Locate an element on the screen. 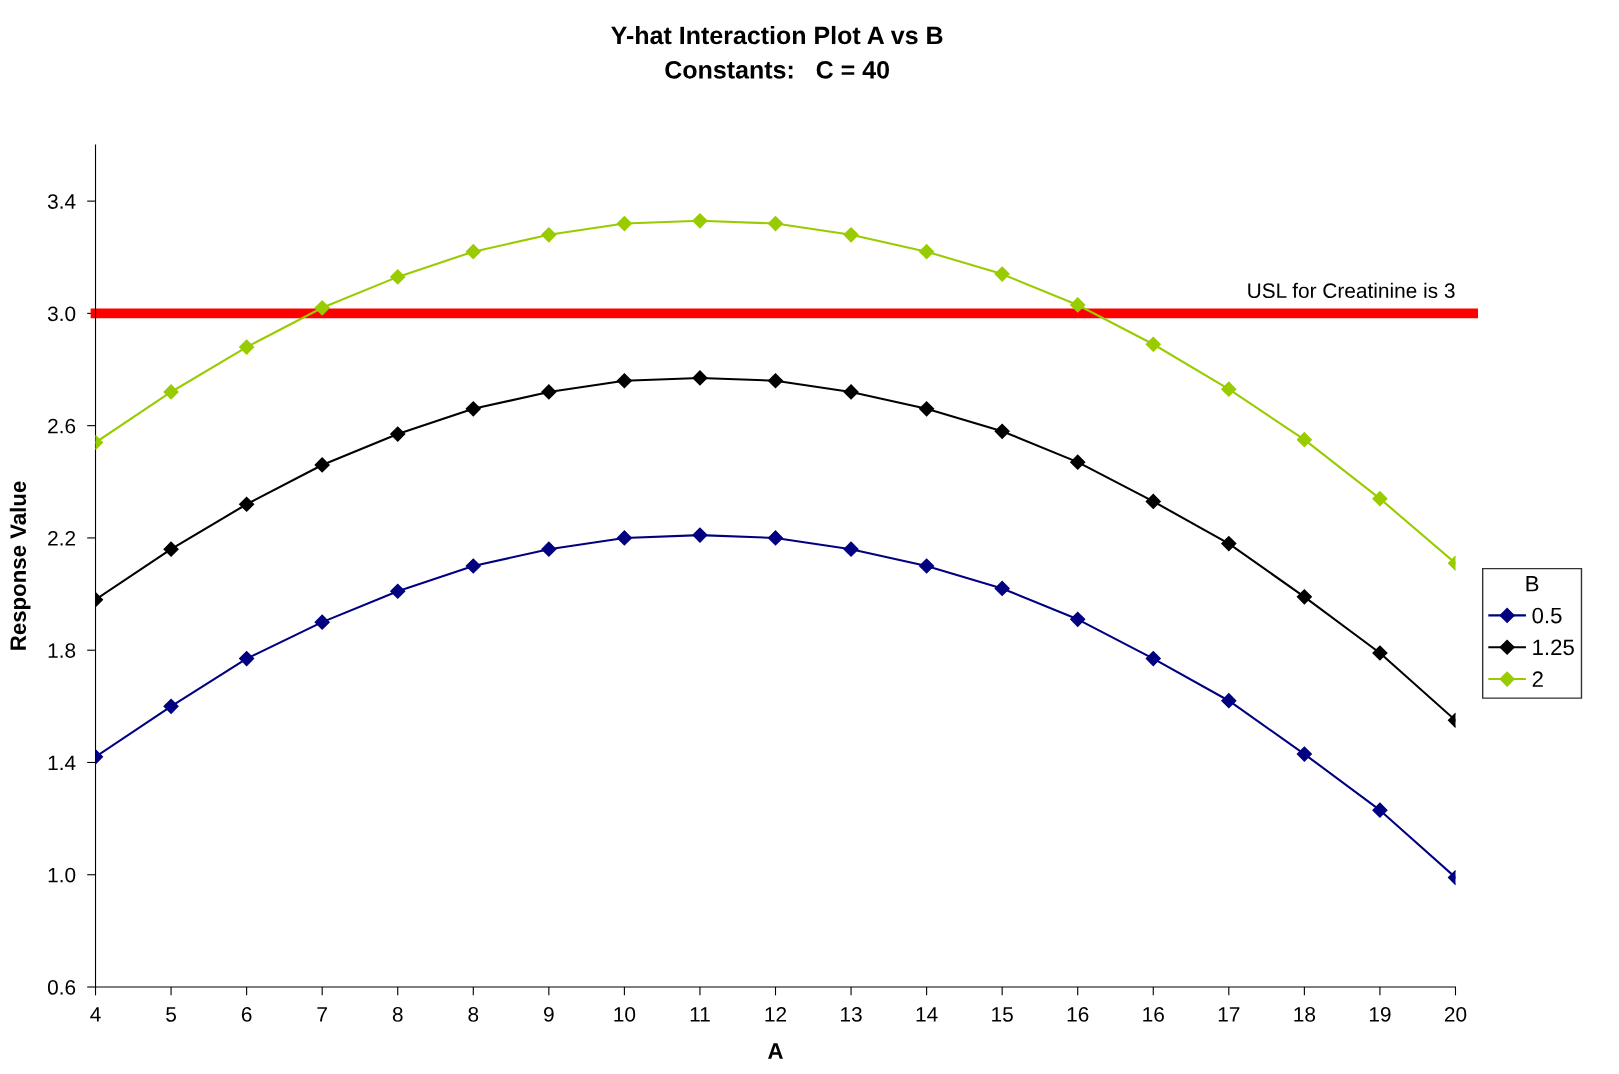 Image resolution: width=1619 pixels, height=1074 pixels. x-tick-label: 11 is located at coordinates (700, 1014).